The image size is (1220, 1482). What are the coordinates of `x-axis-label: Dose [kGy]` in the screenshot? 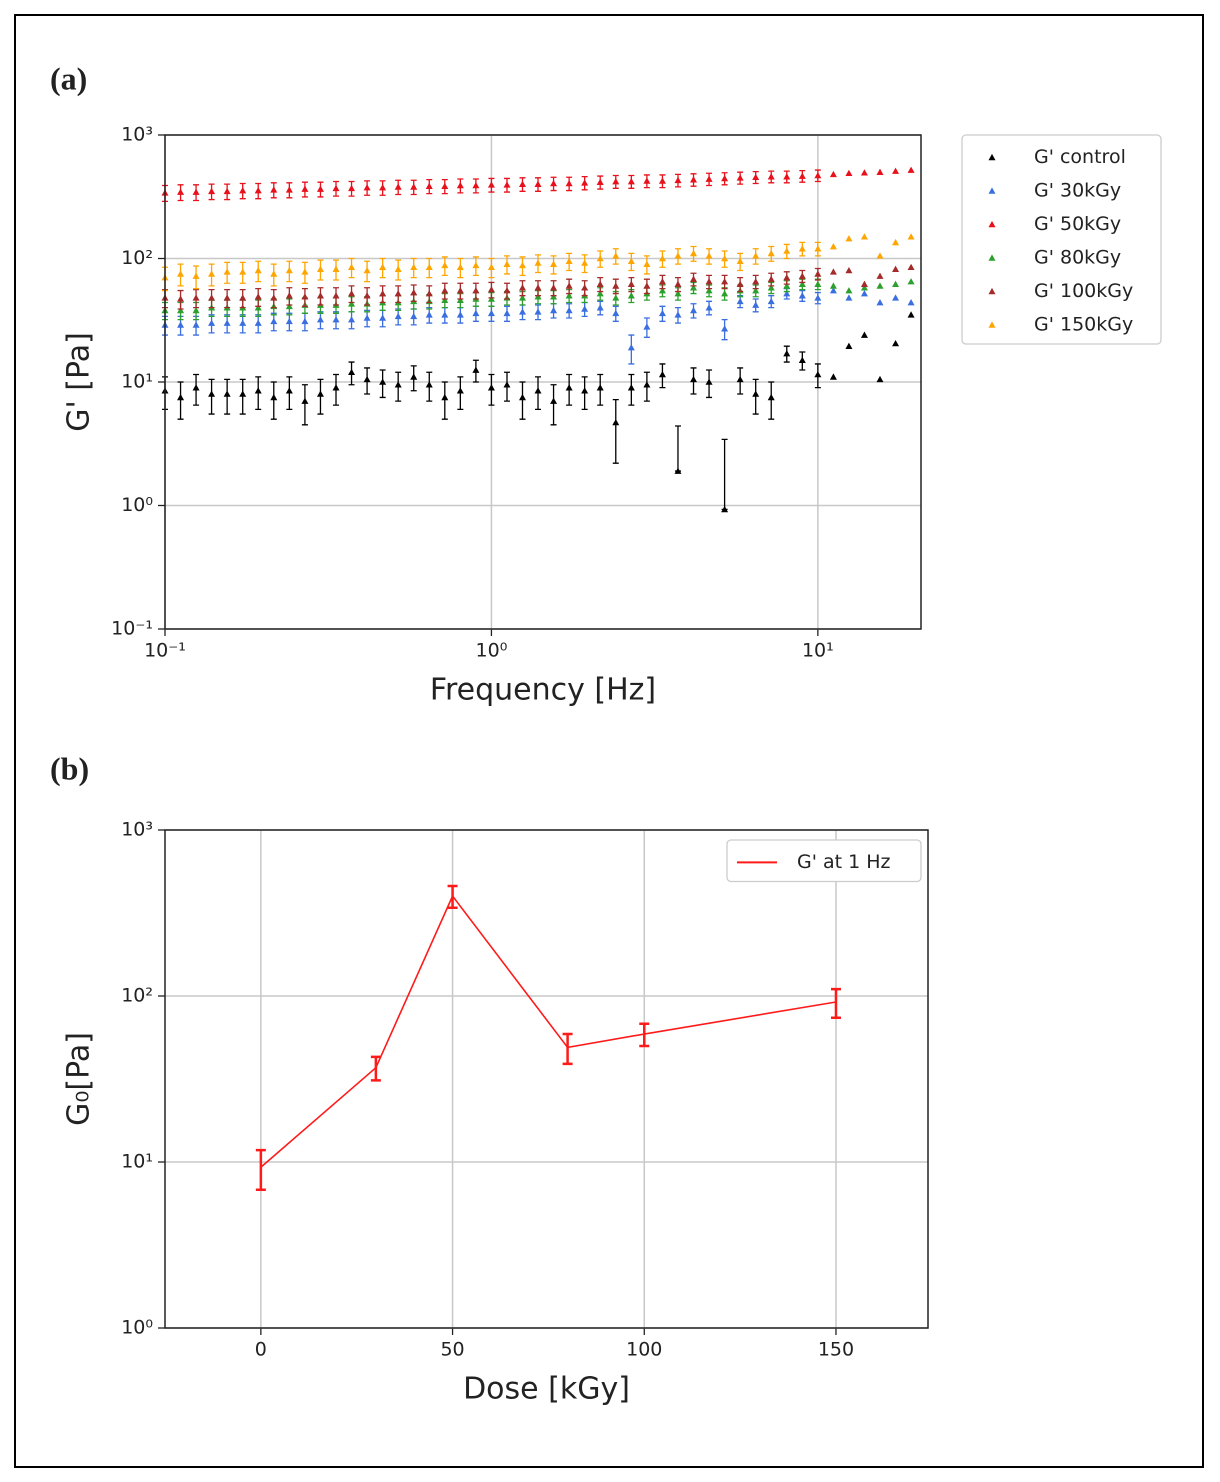 It's located at (546, 1389).